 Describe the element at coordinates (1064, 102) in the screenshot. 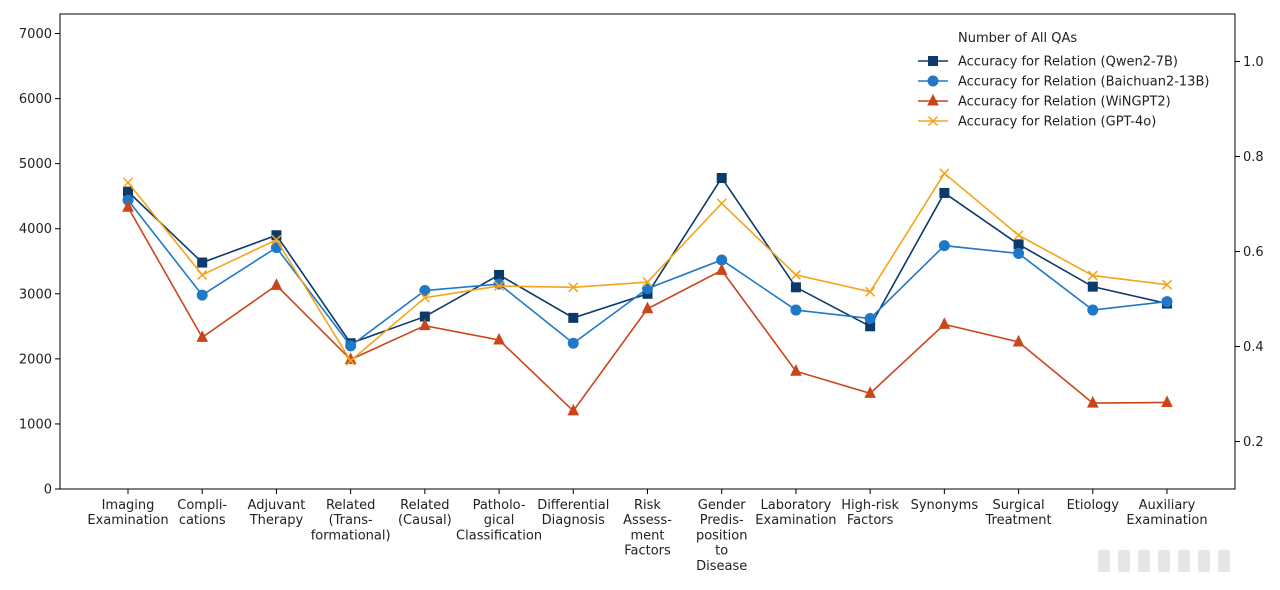

I see `legend-label: Accuracy for Relation (WiNGPT2)` at that location.